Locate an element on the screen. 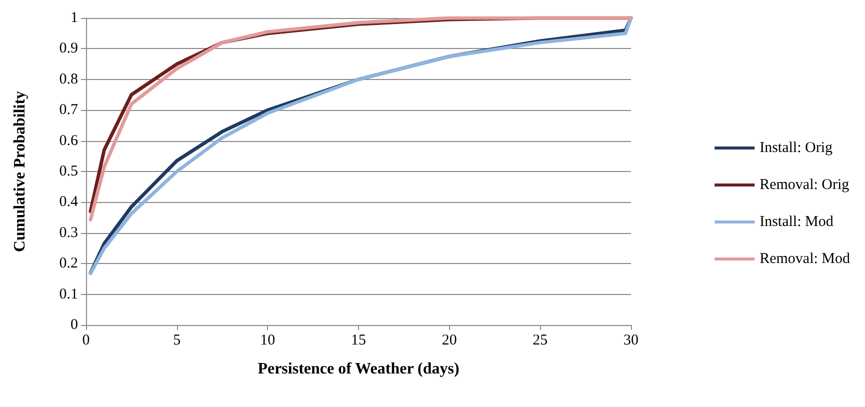 This screenshot has width=865, height=407. y-tick-label: 0.4 is located at coordinates (68, 202).